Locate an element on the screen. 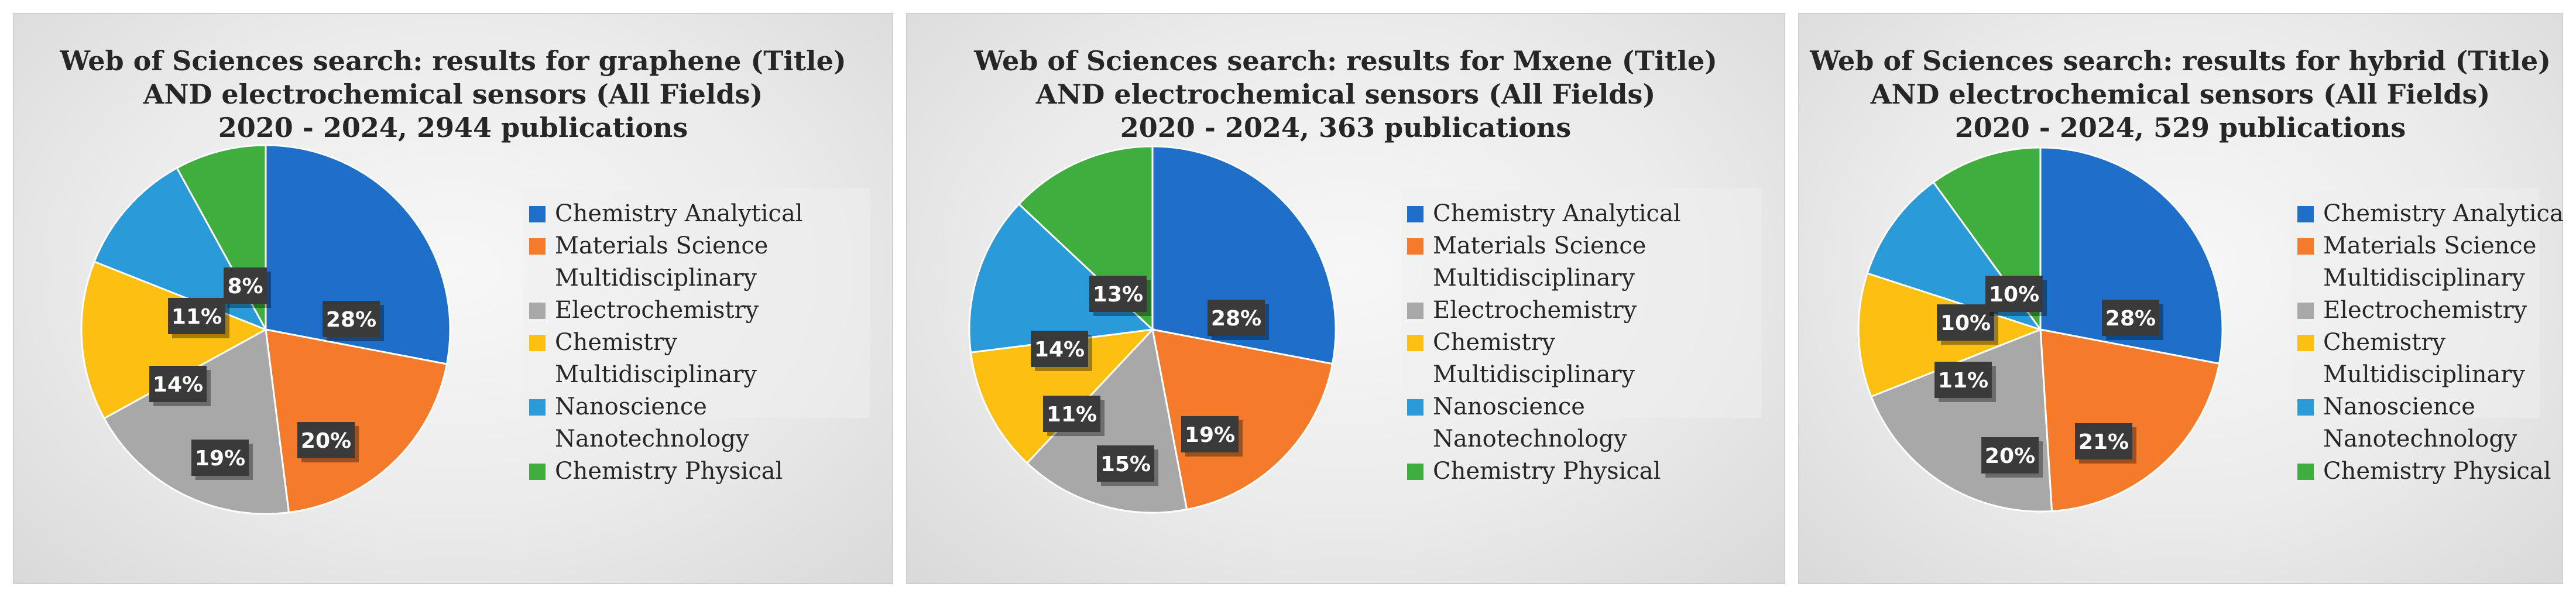 The image size is (2576, 597). pie-slice-data-label: 13% is located at coordinates (1120, 296).